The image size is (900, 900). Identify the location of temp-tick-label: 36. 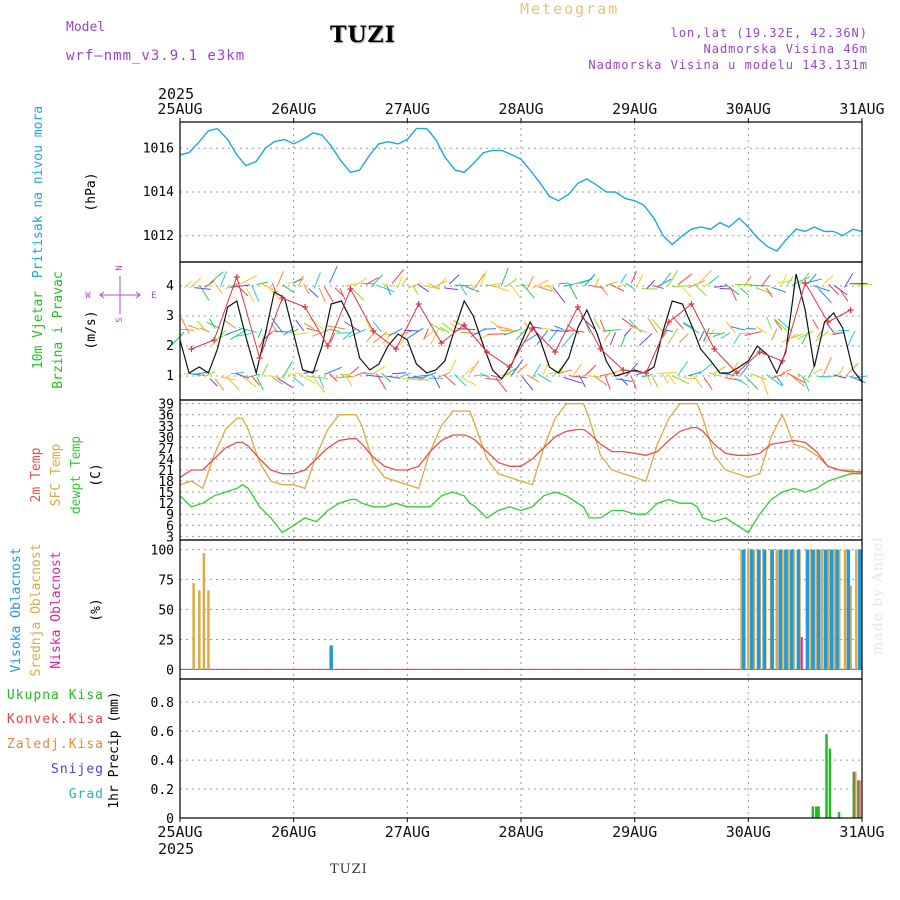
(166, 416).